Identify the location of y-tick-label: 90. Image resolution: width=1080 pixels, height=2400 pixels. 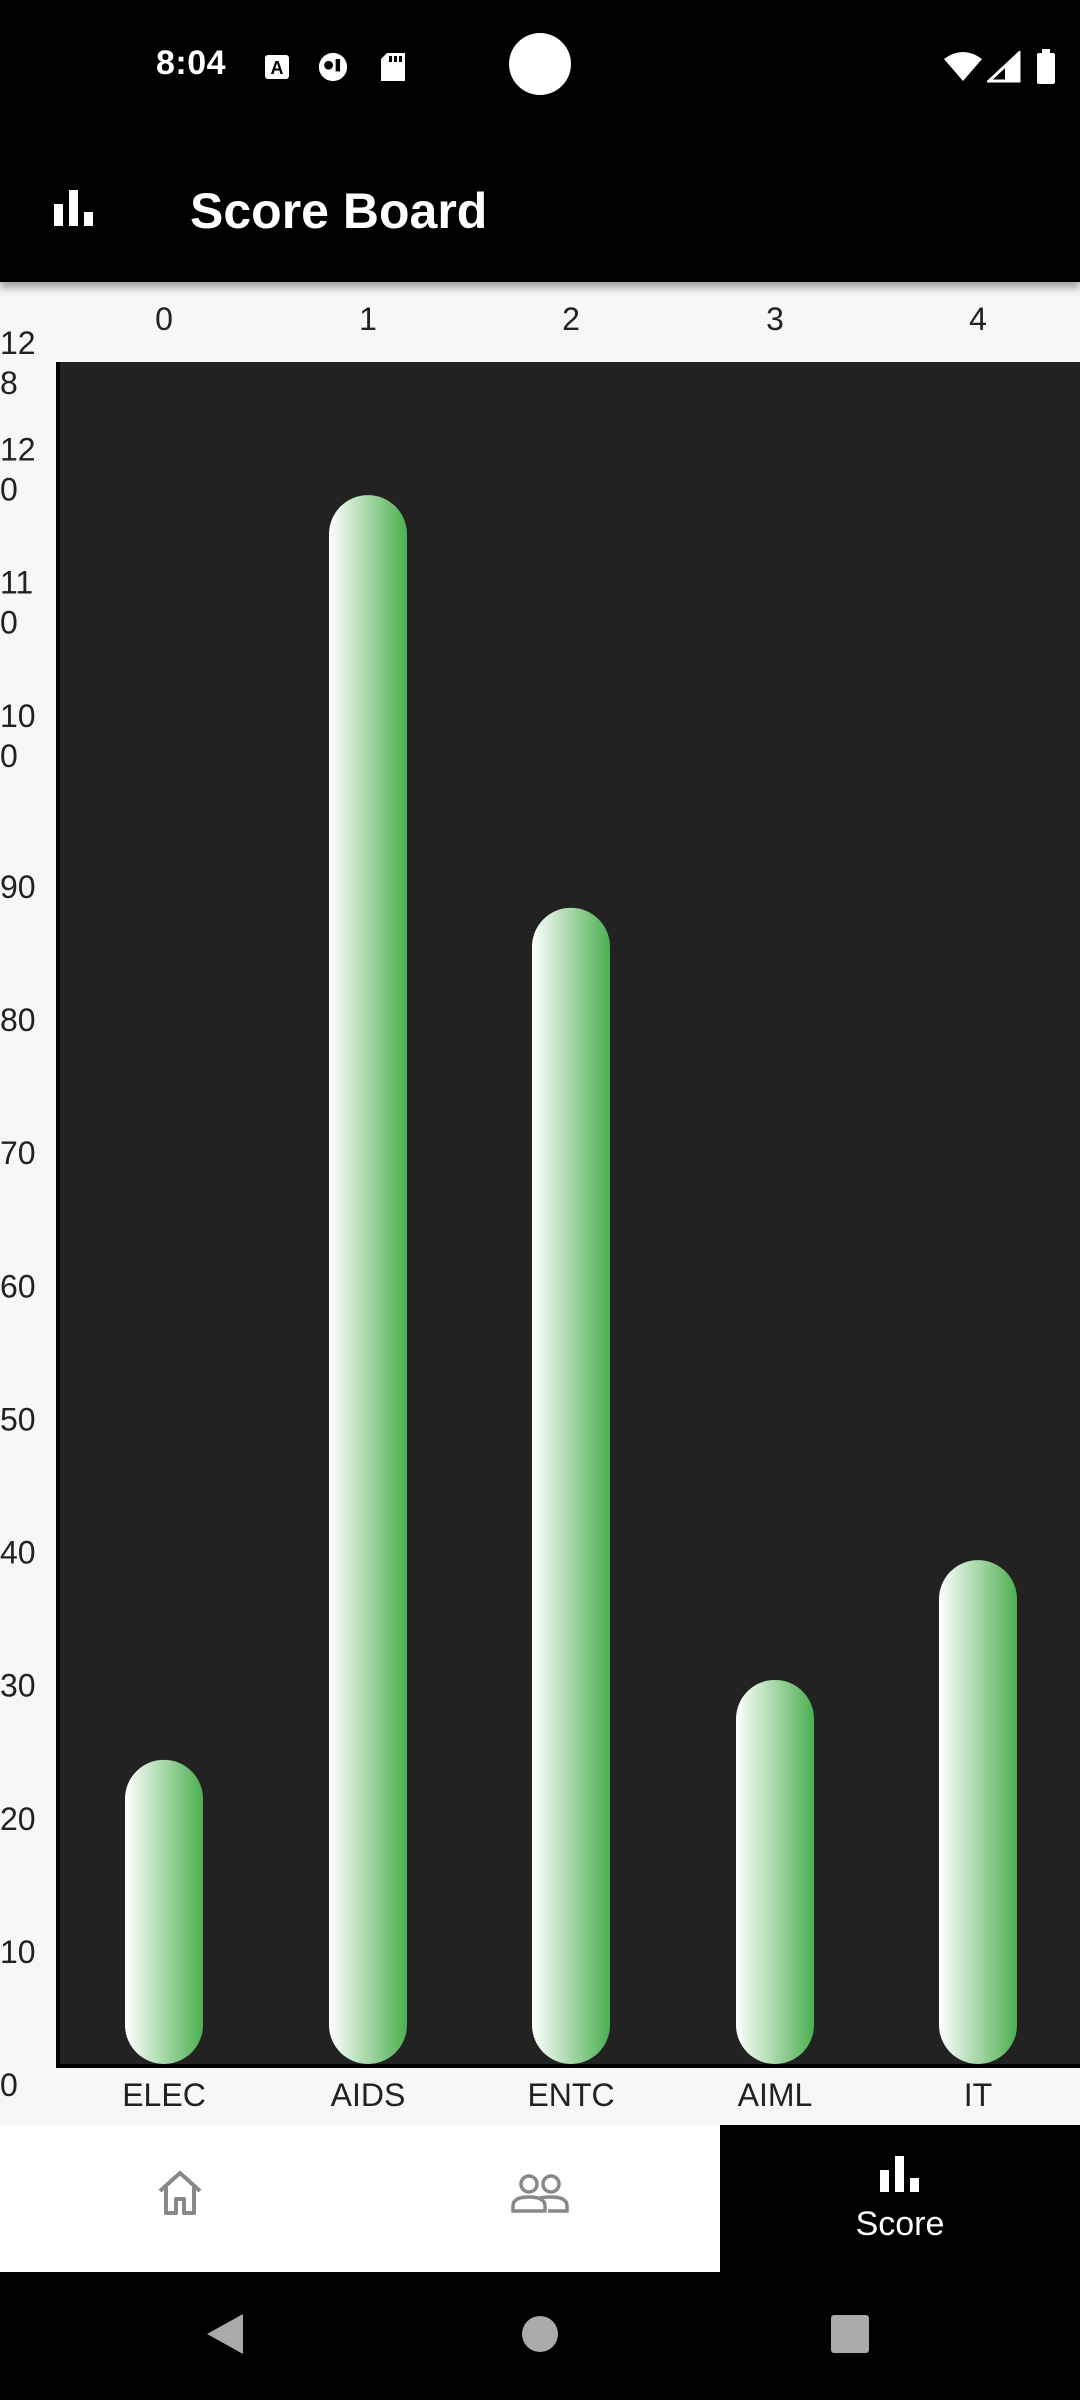
(18, 887).